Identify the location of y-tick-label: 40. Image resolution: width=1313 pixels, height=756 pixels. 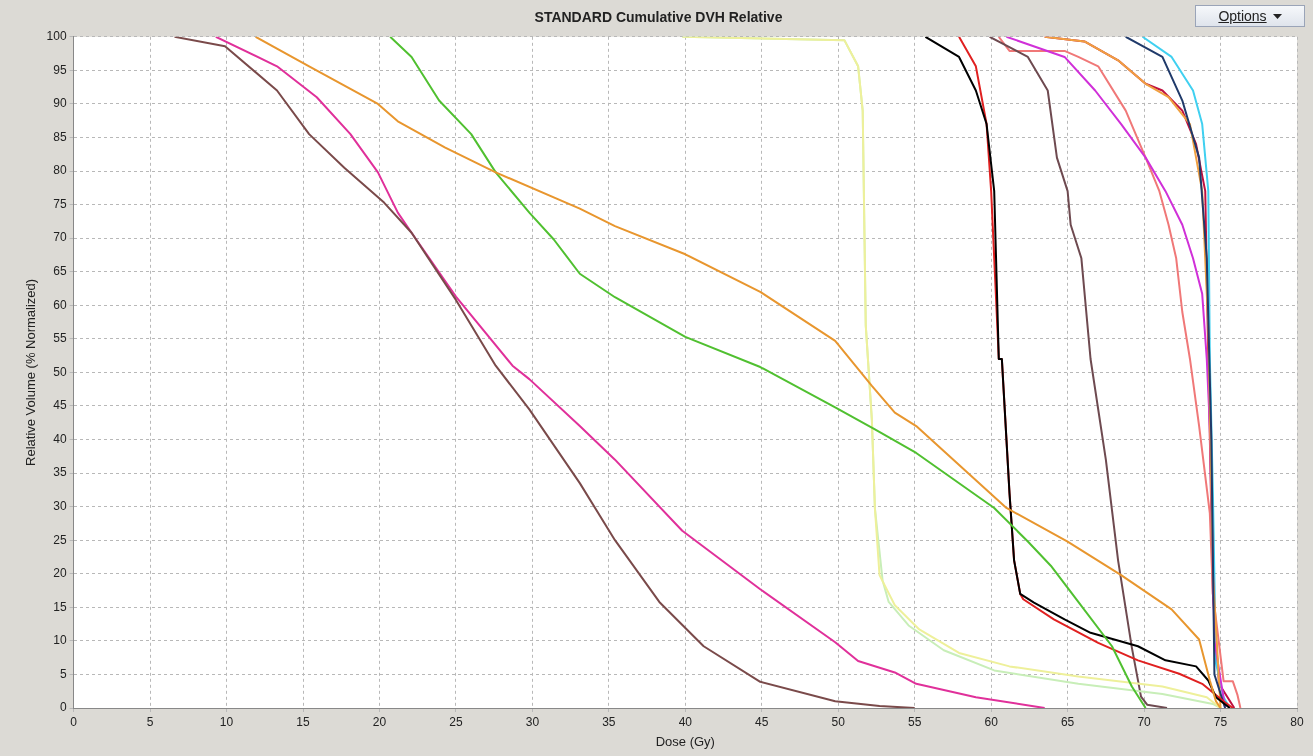
(60, 438).